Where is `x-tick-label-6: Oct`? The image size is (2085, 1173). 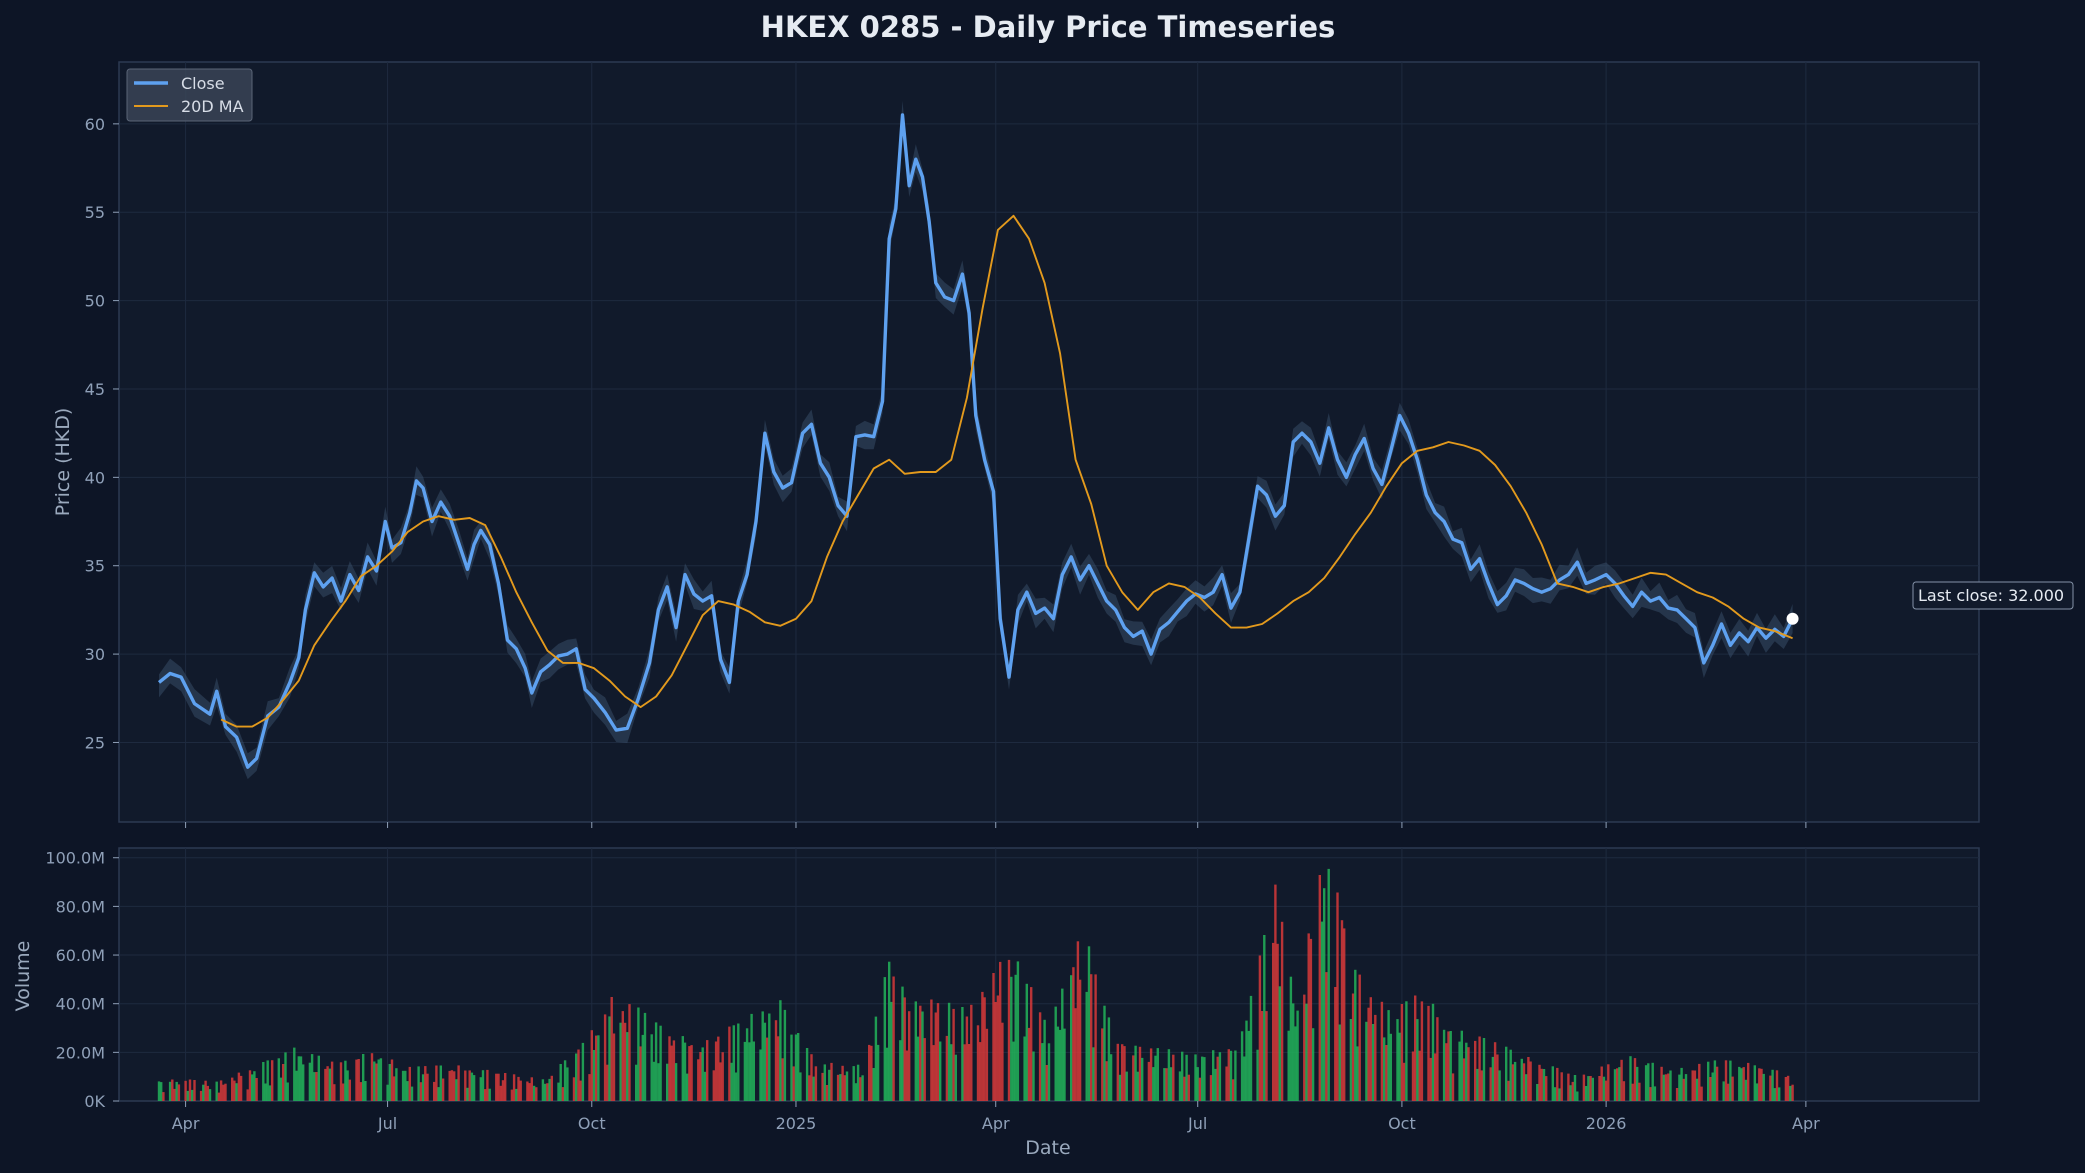 x-tick-label-6: Oct is located at coordinates (1402, 1123).